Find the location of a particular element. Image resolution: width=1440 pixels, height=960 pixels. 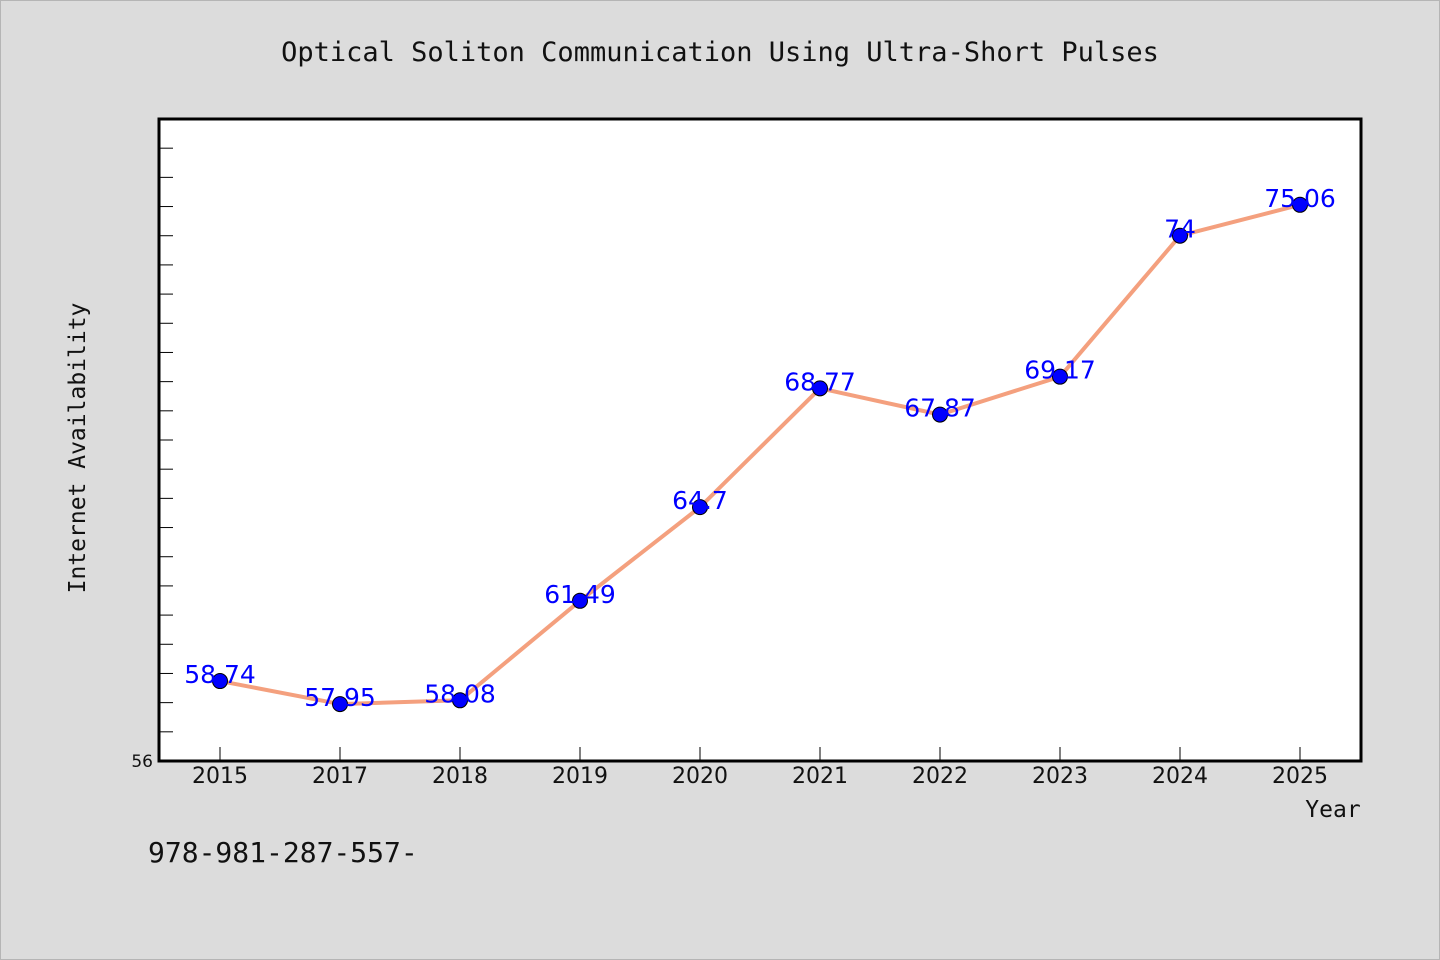

y-axis-label: Internet Availability is located at coordinates (78, 448).